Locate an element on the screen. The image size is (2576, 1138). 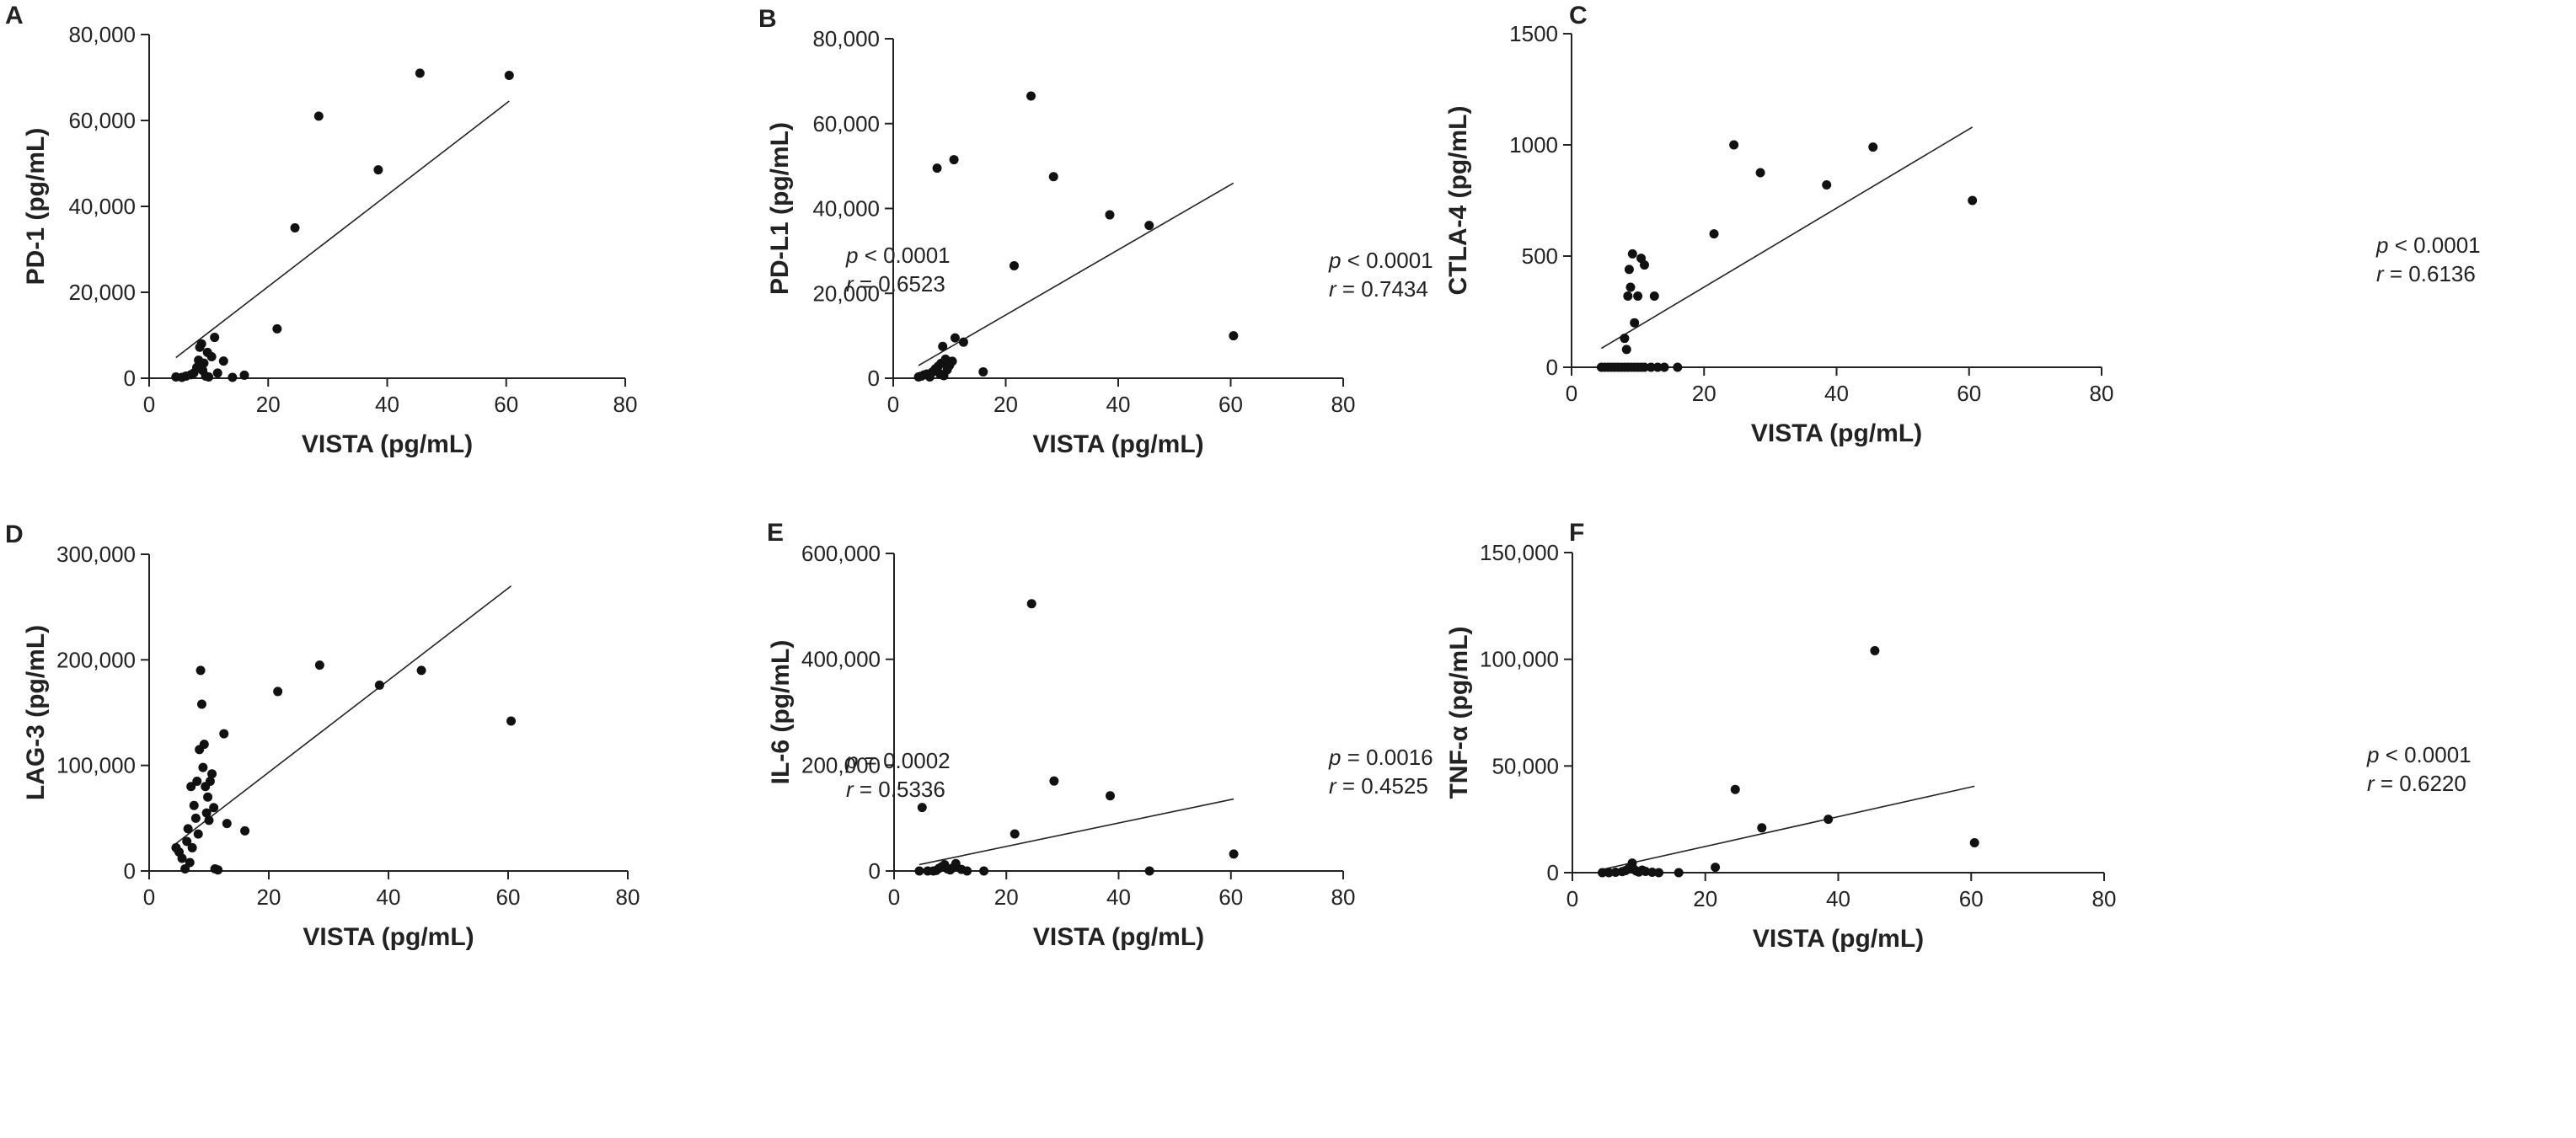
r-value-label: r = 0.6136 is located at coordinates (2426, 273).